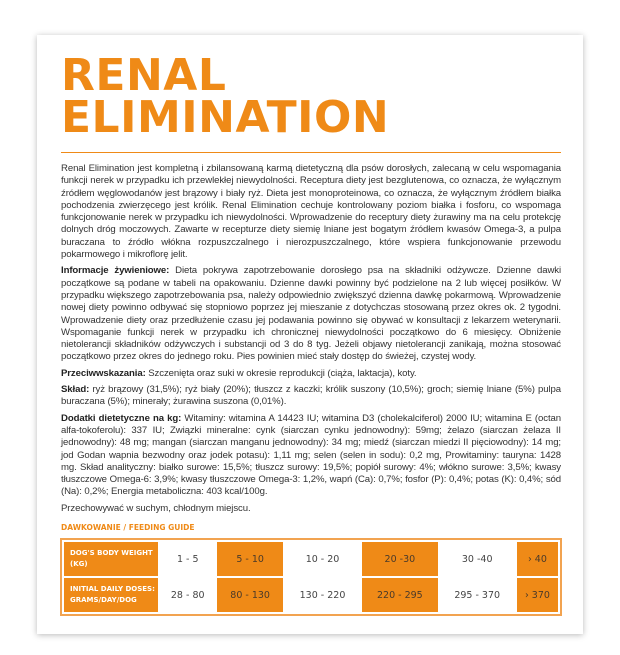 The image size is (620, 655). What do you see at coordinates (537, 595) in the screenshot?
I see `dose-cell: › 370` at bounding box center [537, 595].